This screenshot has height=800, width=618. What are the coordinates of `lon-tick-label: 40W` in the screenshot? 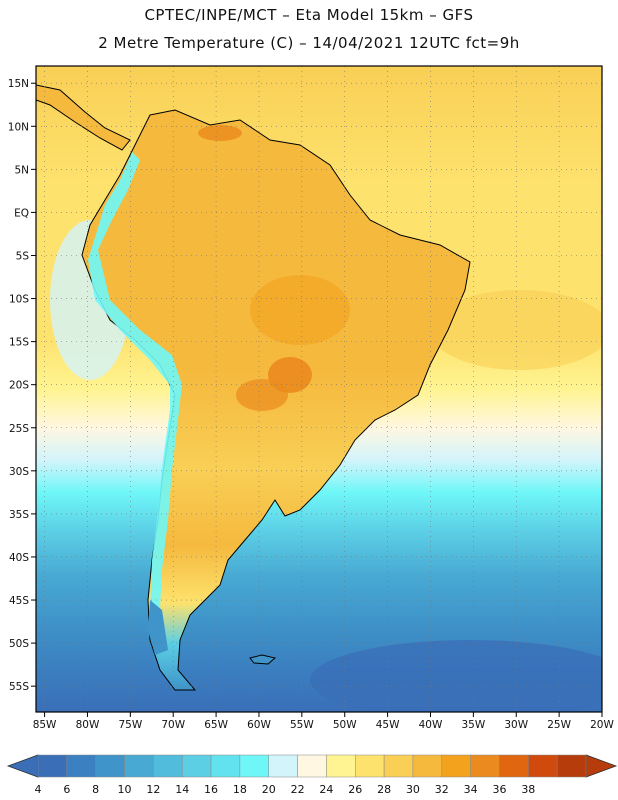 It's located at (431, 725).